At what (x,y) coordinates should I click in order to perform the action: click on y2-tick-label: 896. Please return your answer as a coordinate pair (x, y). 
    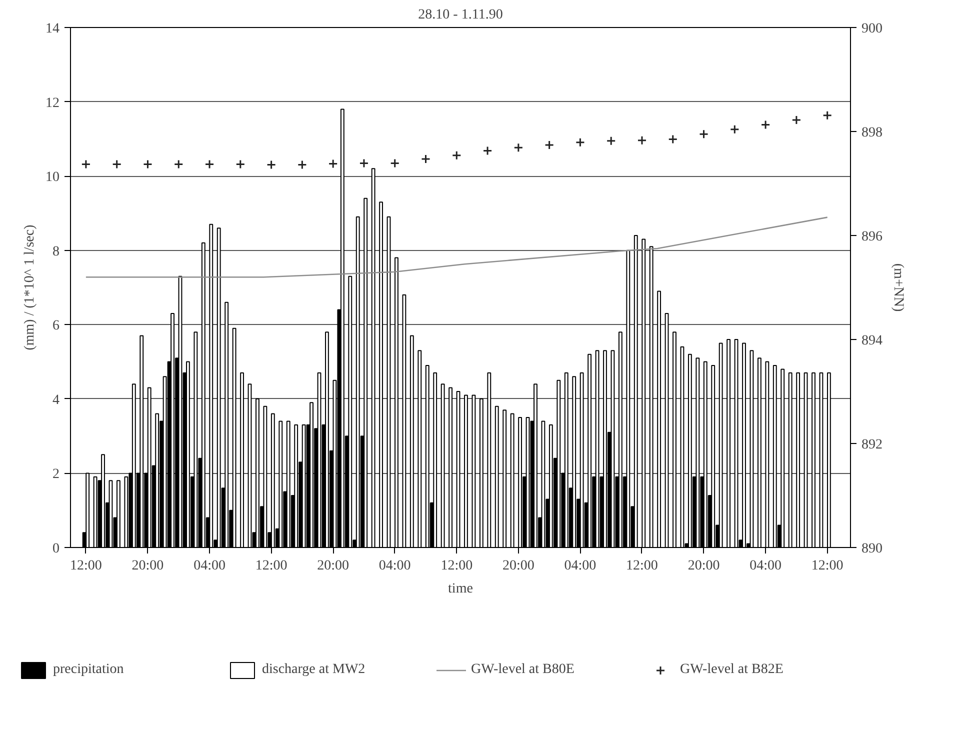
    Looking at the image, I should click on (872, 237).